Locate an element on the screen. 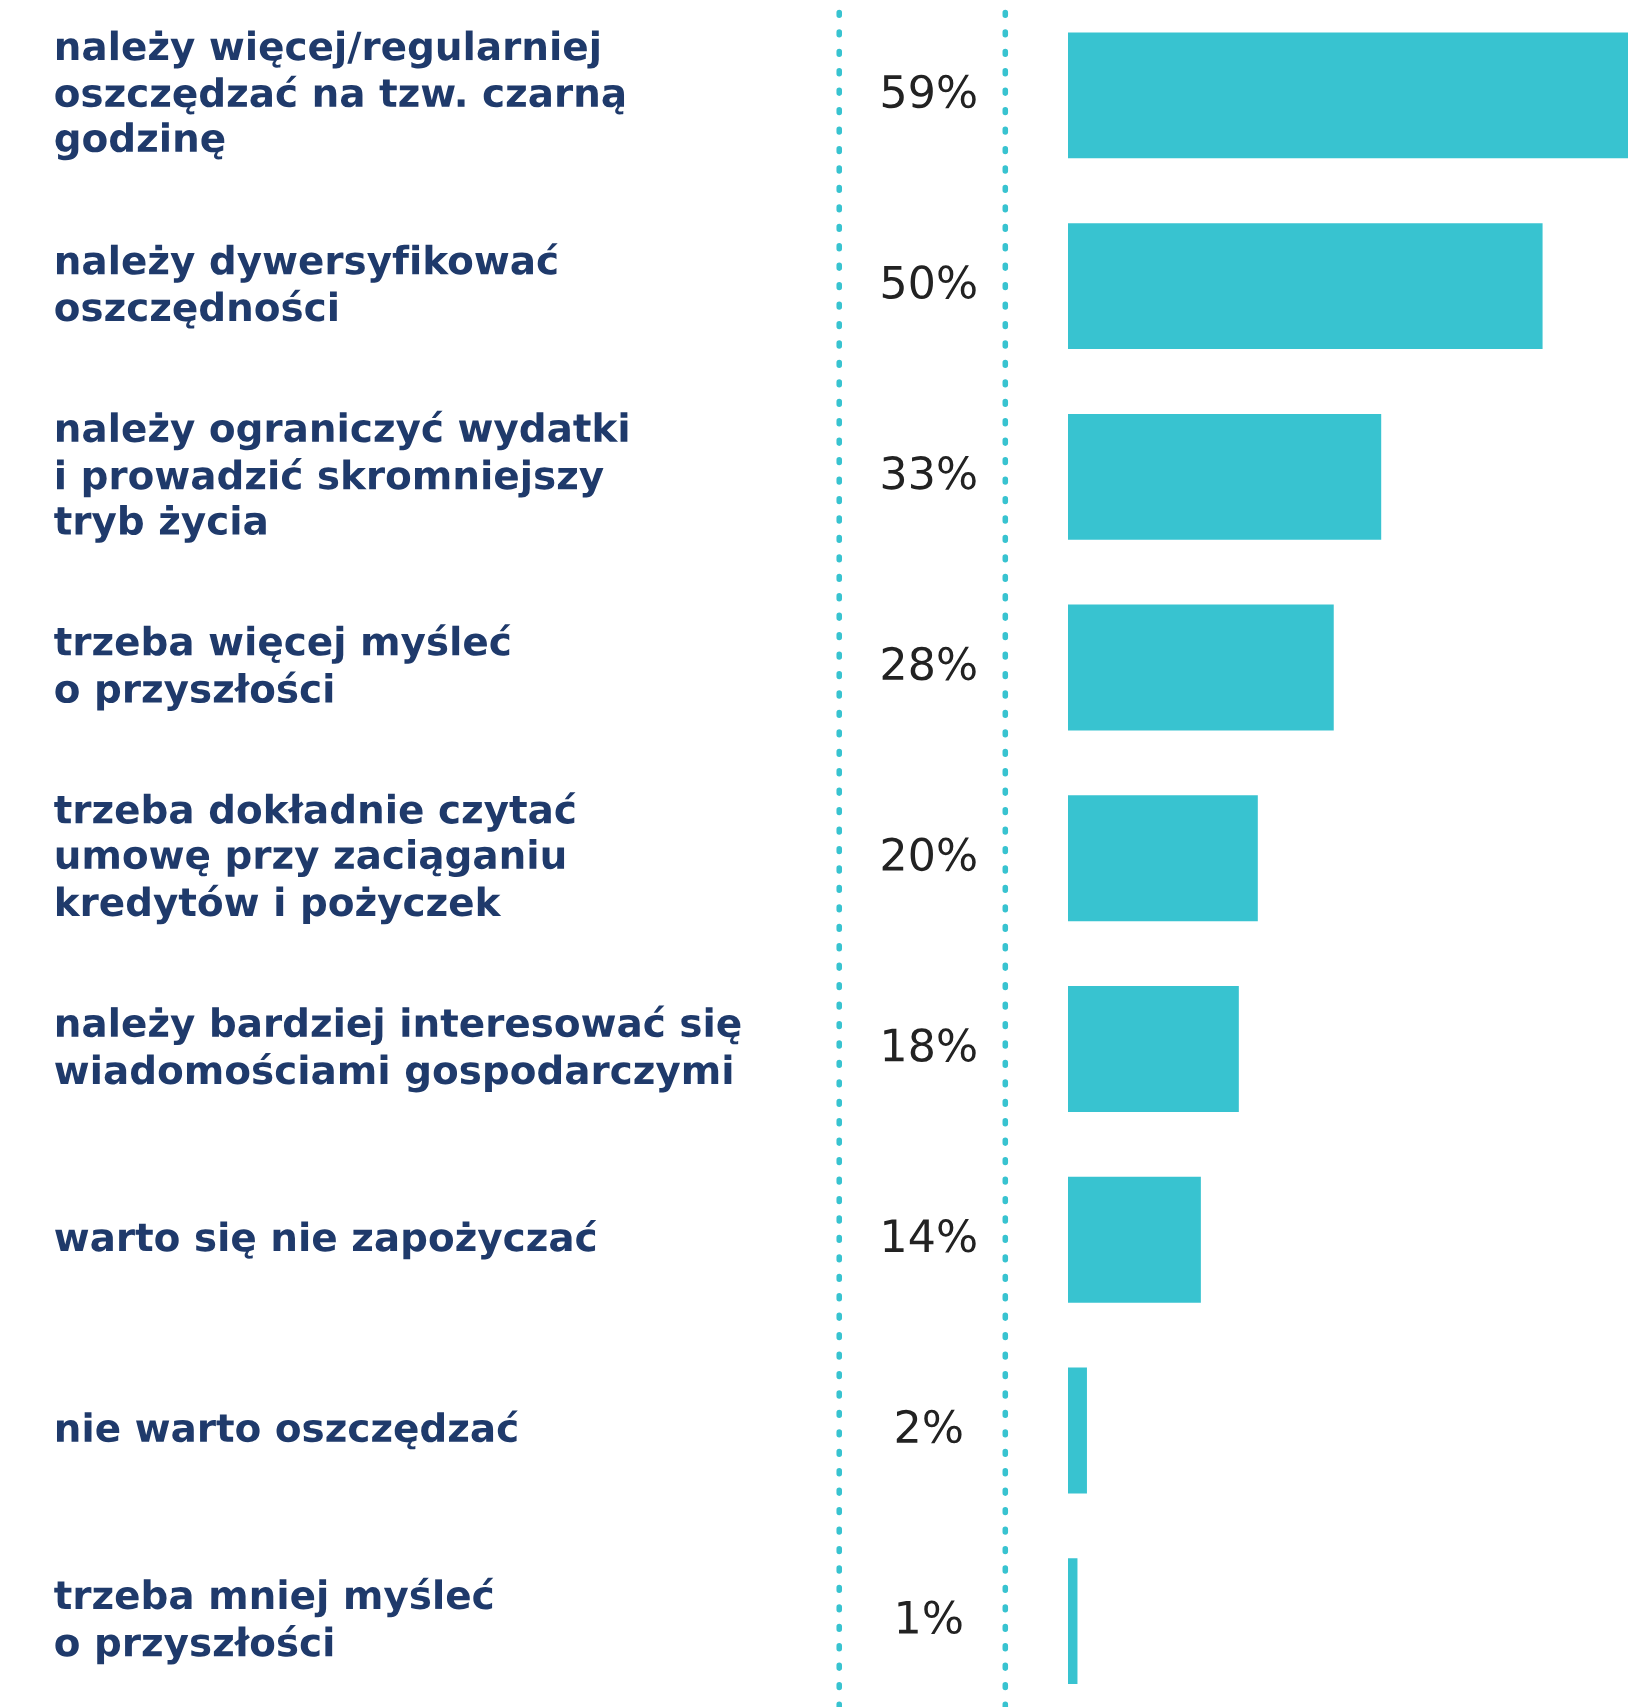 This screenshot has width=1628, height=1707. y-tick-label: trzeba mniej myśleć o przyszłości is located at coordinates (274, 1621).